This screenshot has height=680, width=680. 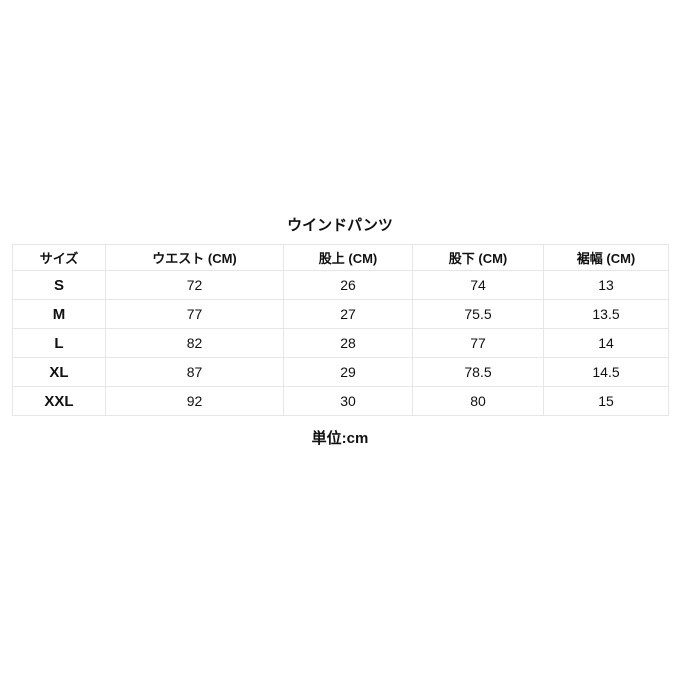 What do you see at coordinates (194, 285) in the screenshot?
I see `table-cell: 72` at bounding box center [194, 285].